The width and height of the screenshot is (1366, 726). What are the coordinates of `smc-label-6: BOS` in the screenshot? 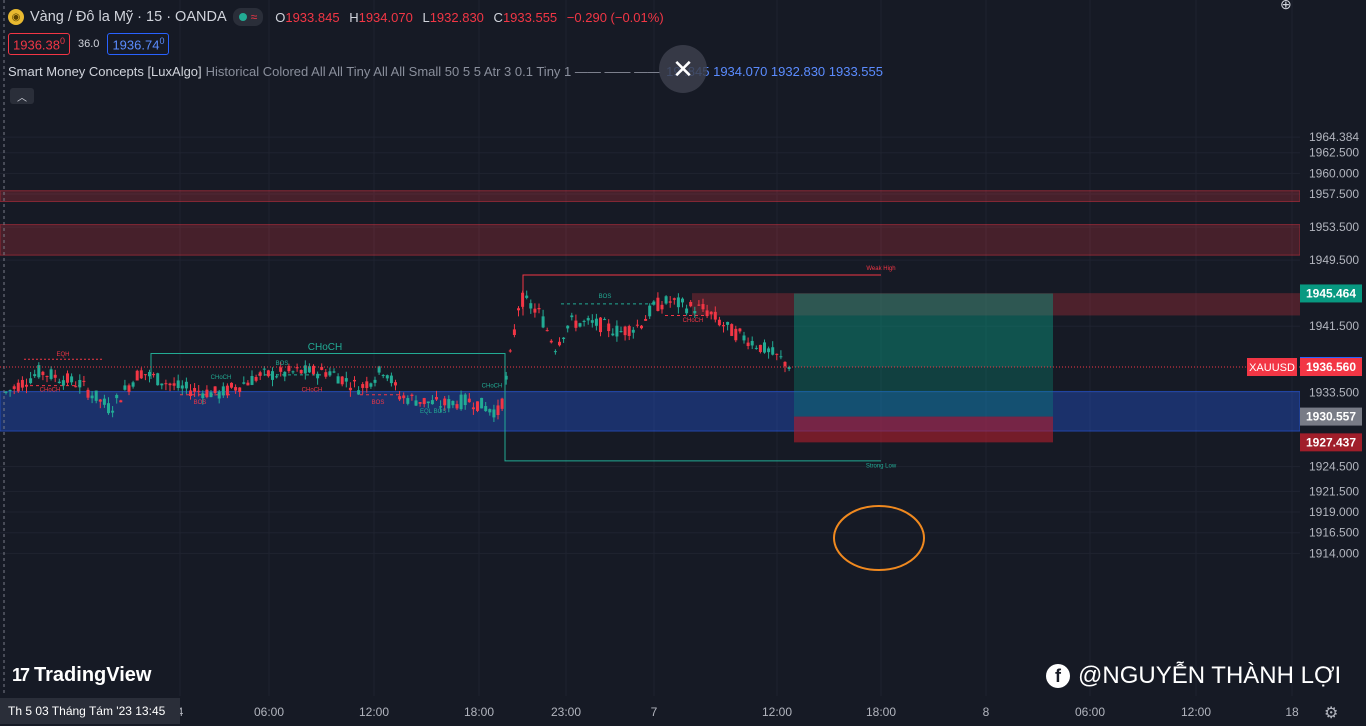 It's located at (200, 403).